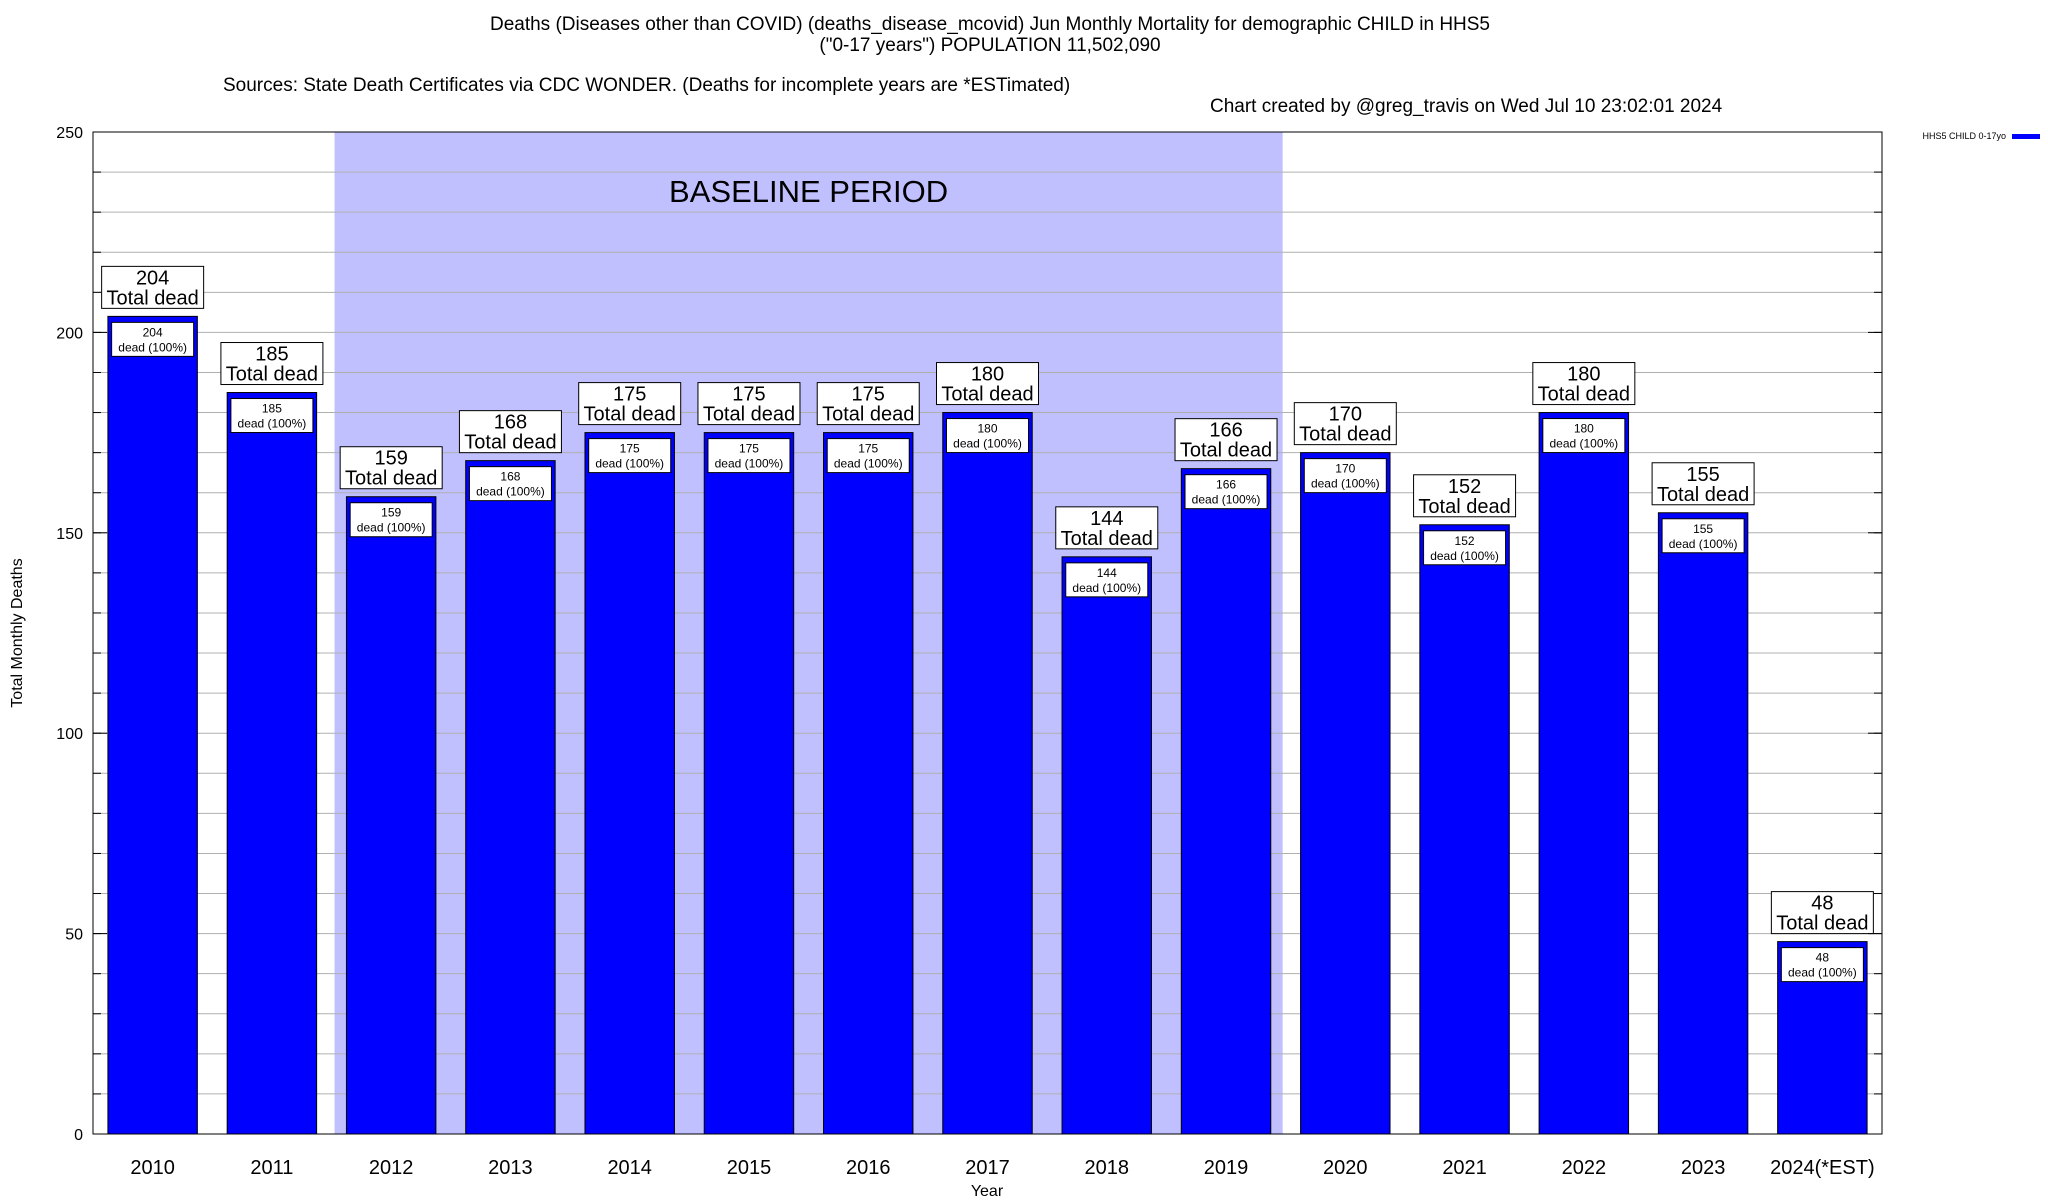  I want to click on y-tick-label: 150, so click(69, 534).